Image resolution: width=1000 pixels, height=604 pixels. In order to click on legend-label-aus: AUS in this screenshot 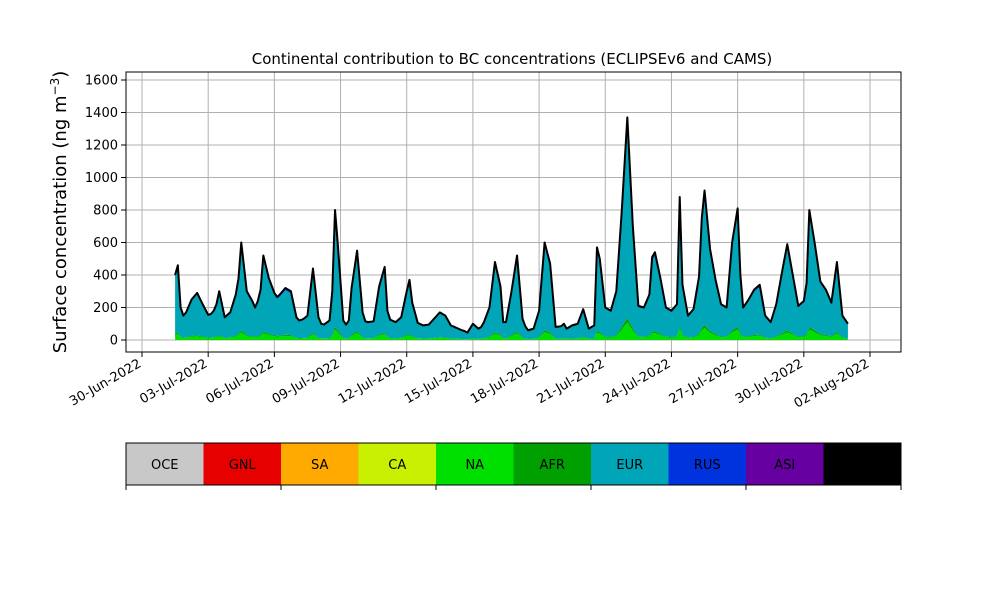, I will do `click(862, 465)`.